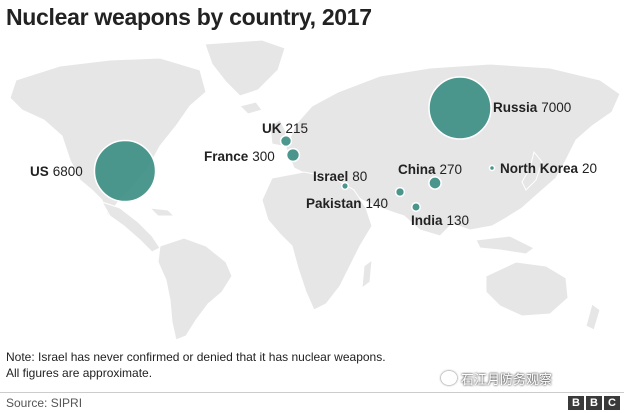 This screenshot has height=413, width=624. Describe the element at coordinates (245, 68) in the screenshot. I see `greenland` at that location.